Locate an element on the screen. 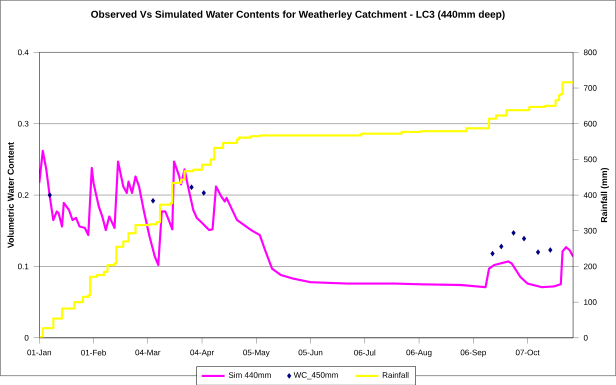  y-tick-label: 0.3 is located at coordinates (23, 123).